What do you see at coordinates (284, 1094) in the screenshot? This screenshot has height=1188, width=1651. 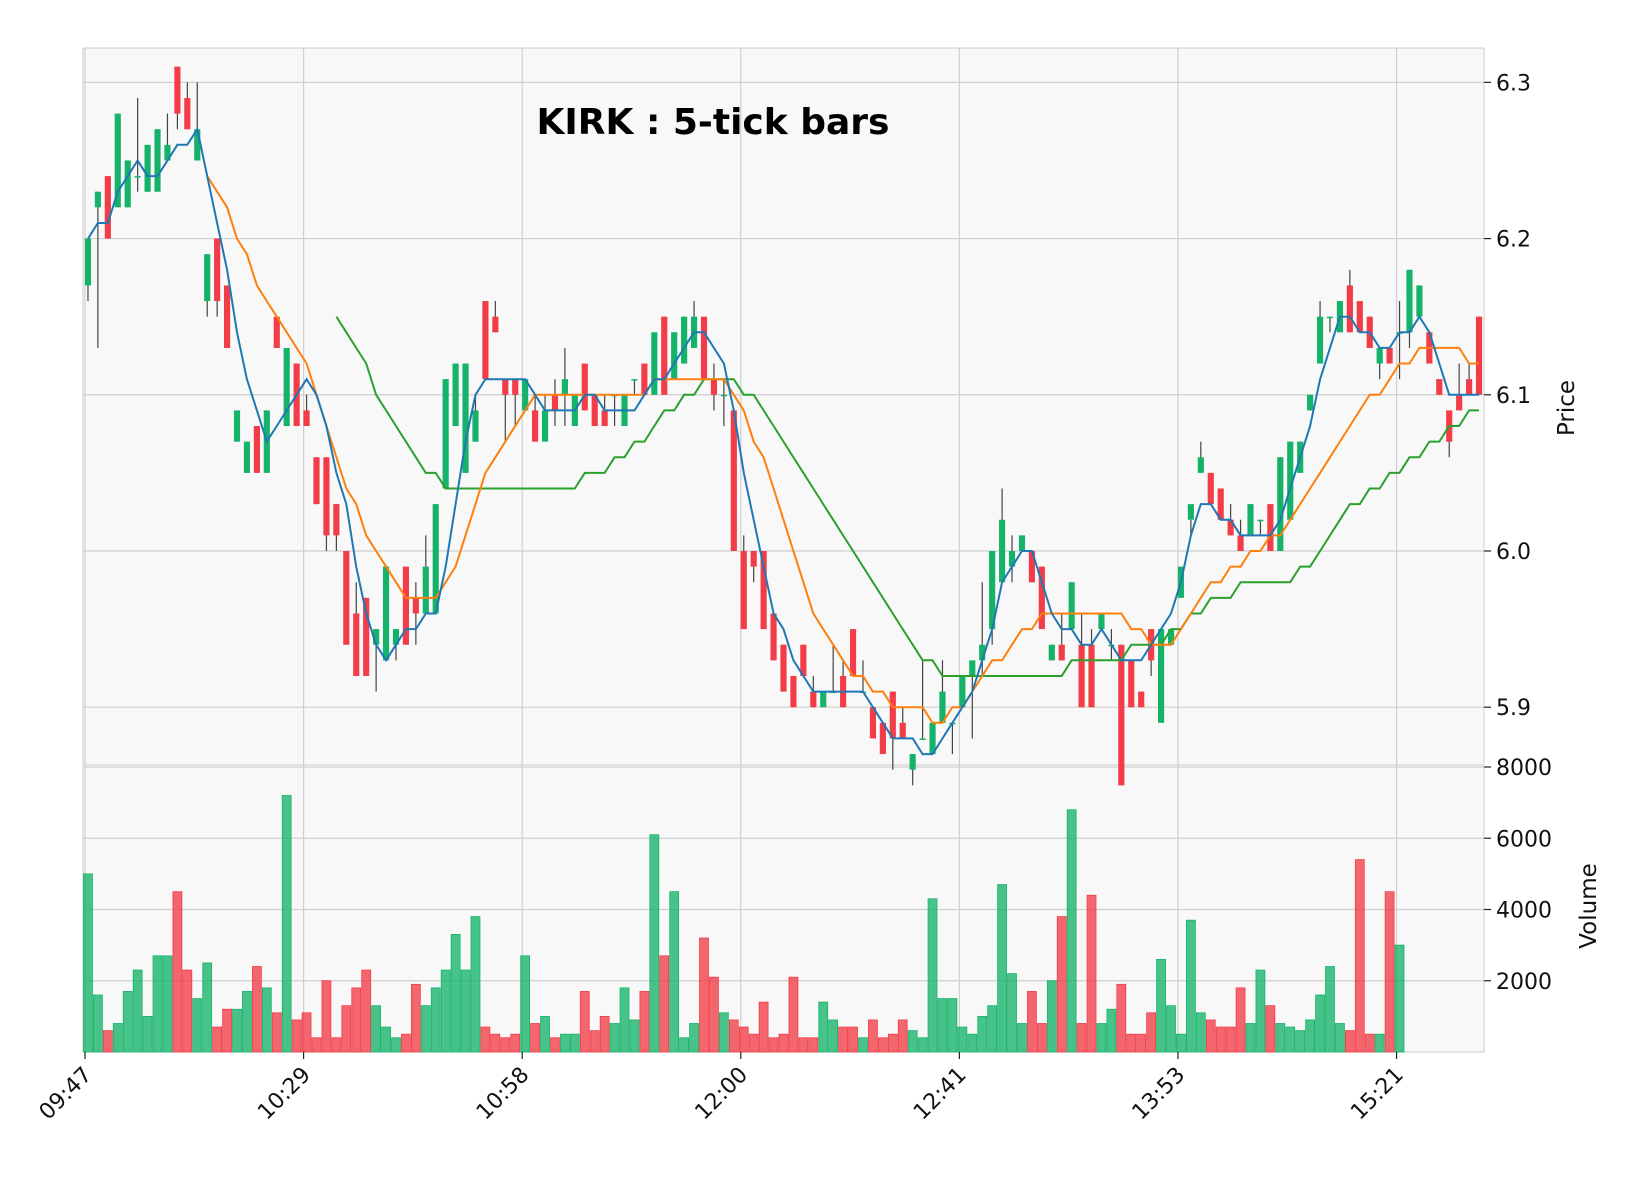 I see `time-tick-label: 10:29` at bounding box center [284, 1094].